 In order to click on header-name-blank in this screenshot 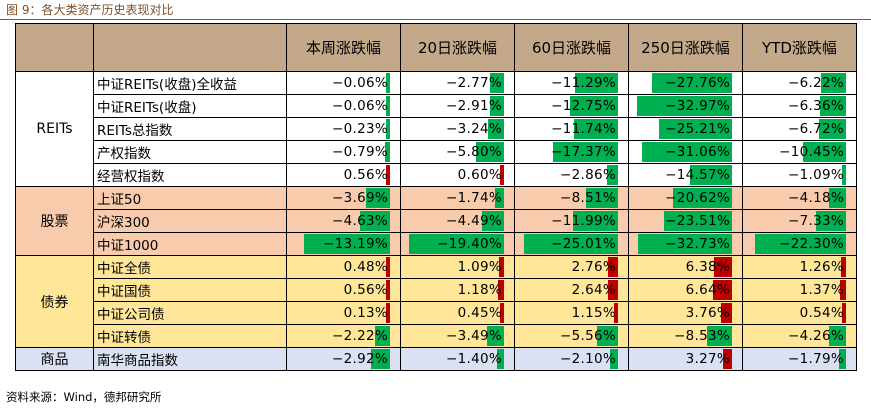, I will do `click(190, 47)`.